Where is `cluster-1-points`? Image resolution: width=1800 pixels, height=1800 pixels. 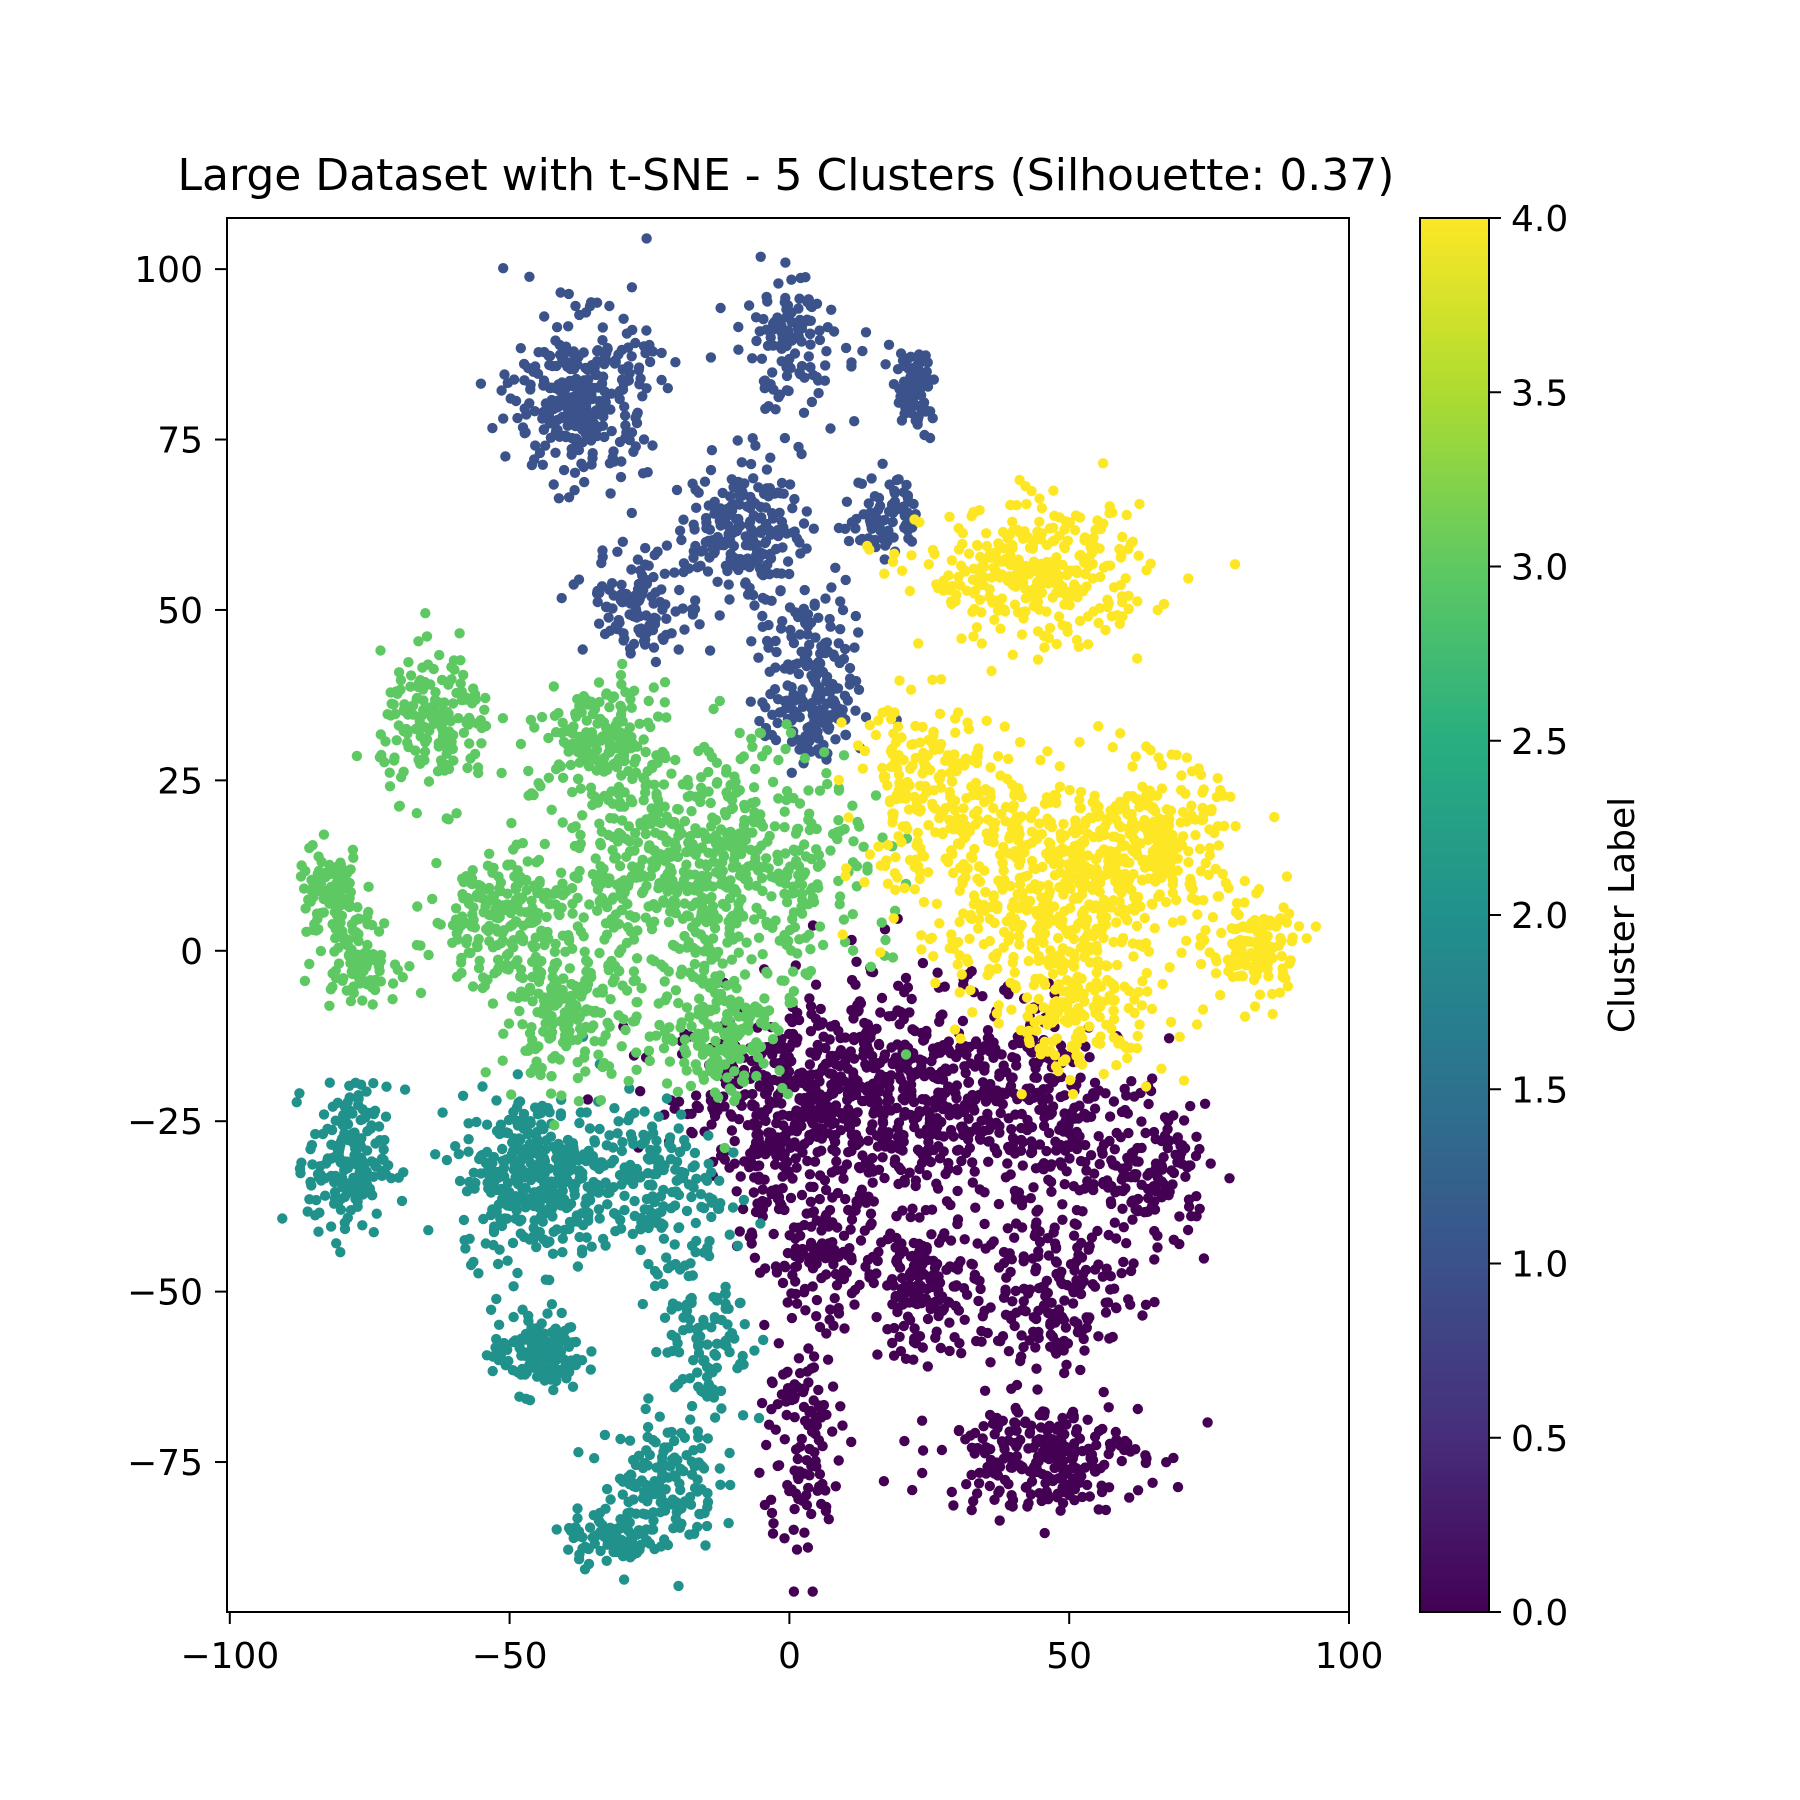
cluster-1-points is located at coordinates (707, 505).